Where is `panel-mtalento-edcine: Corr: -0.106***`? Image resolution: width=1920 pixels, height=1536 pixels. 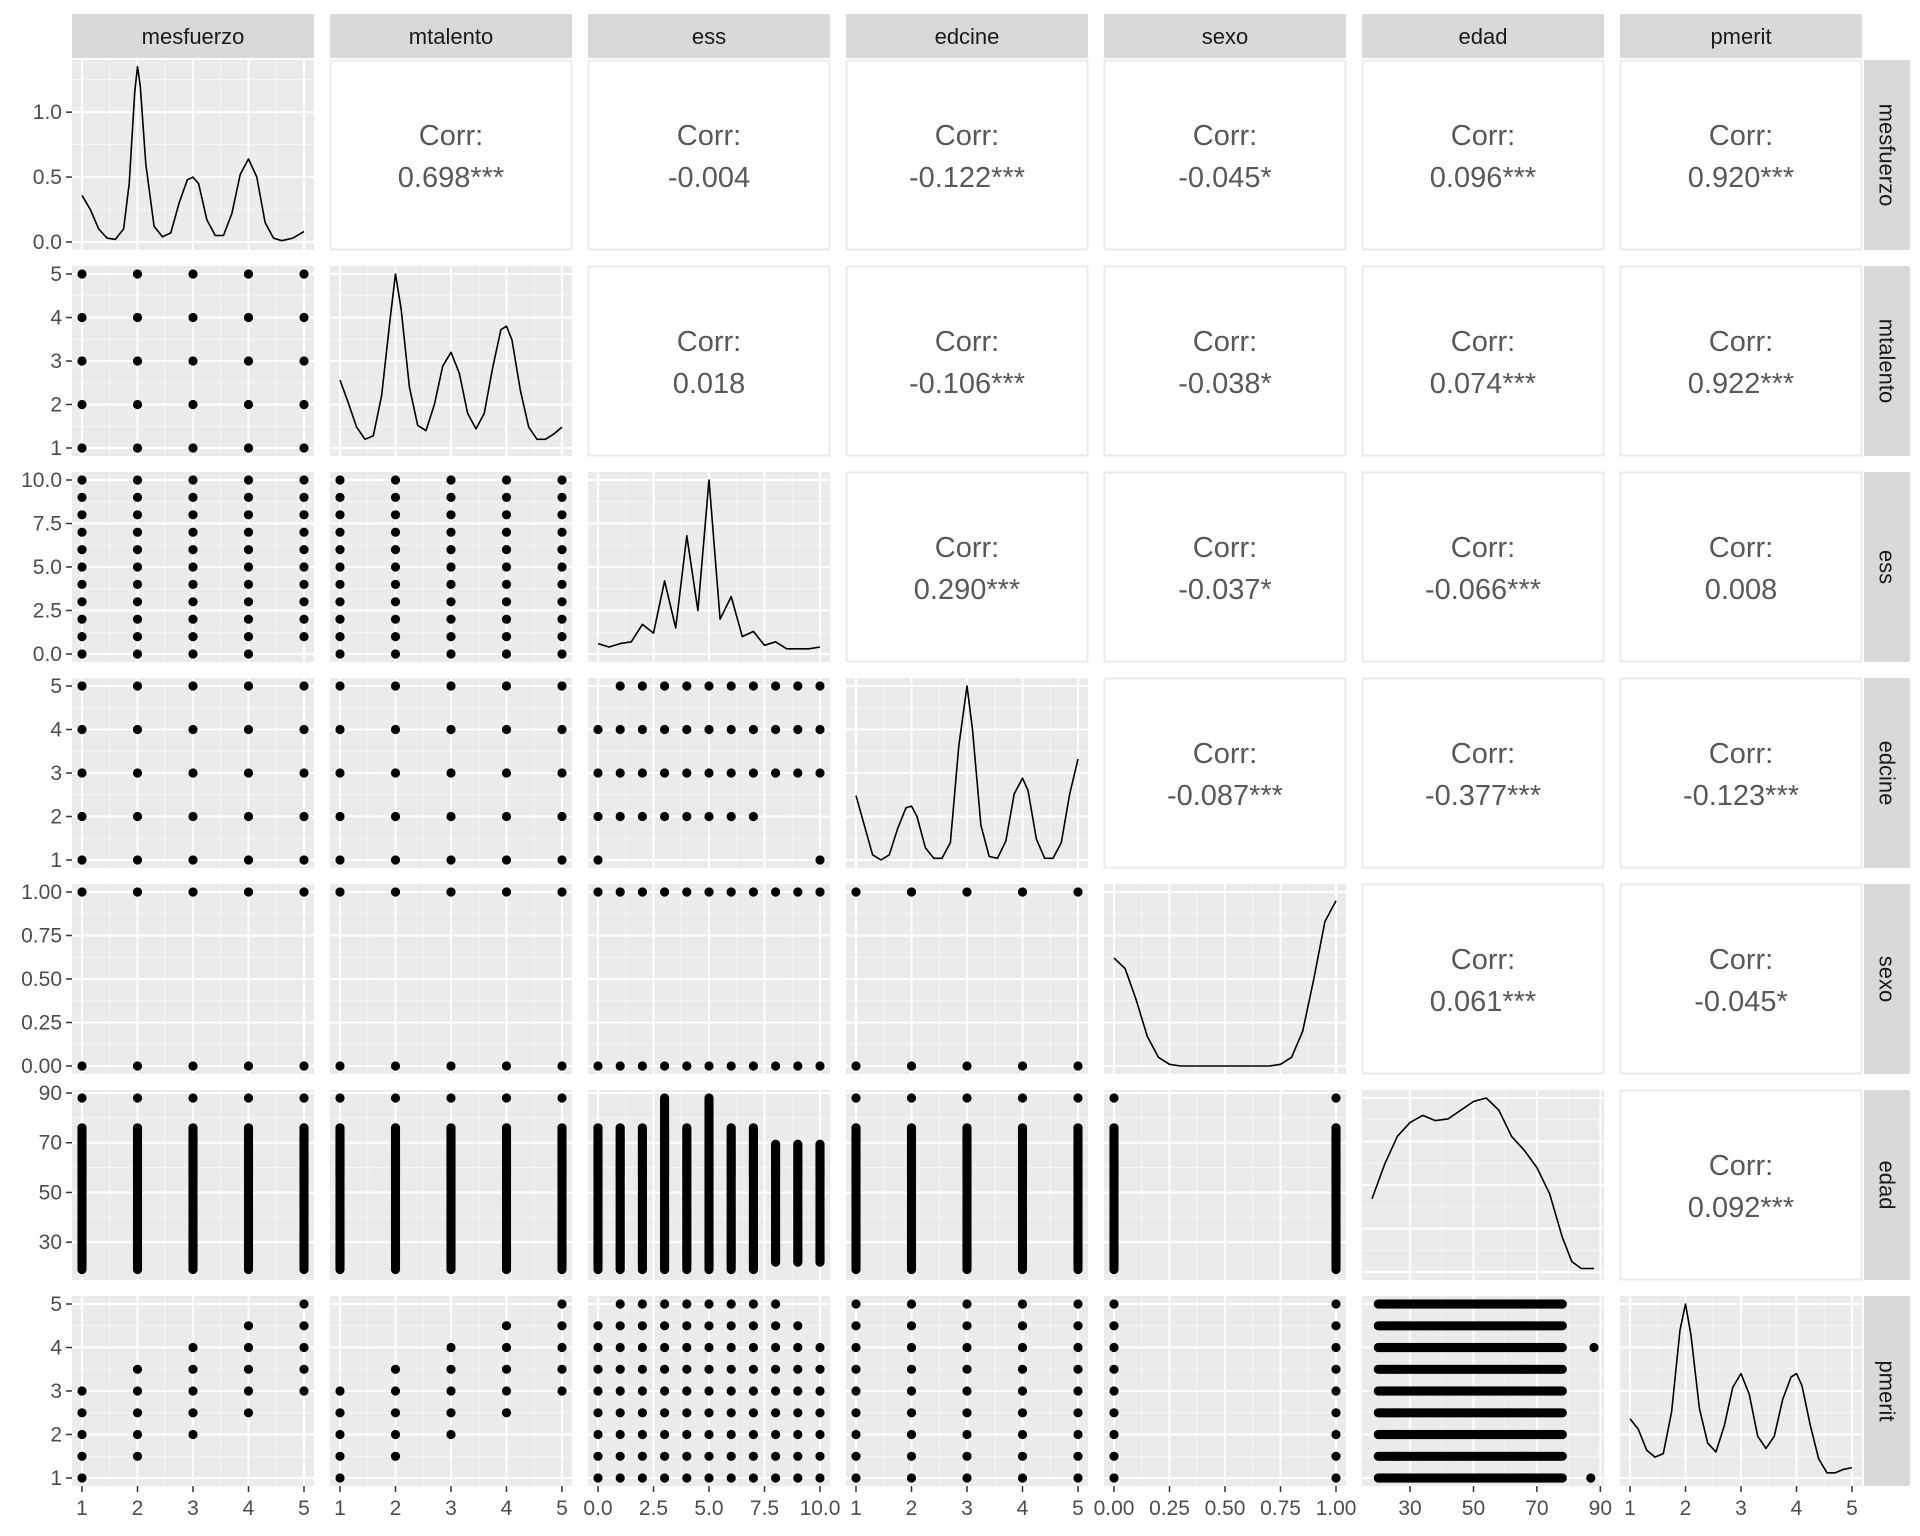 panel-mtalento-edcine: Corr: -0.106*** is located at coordinates (967, 361).